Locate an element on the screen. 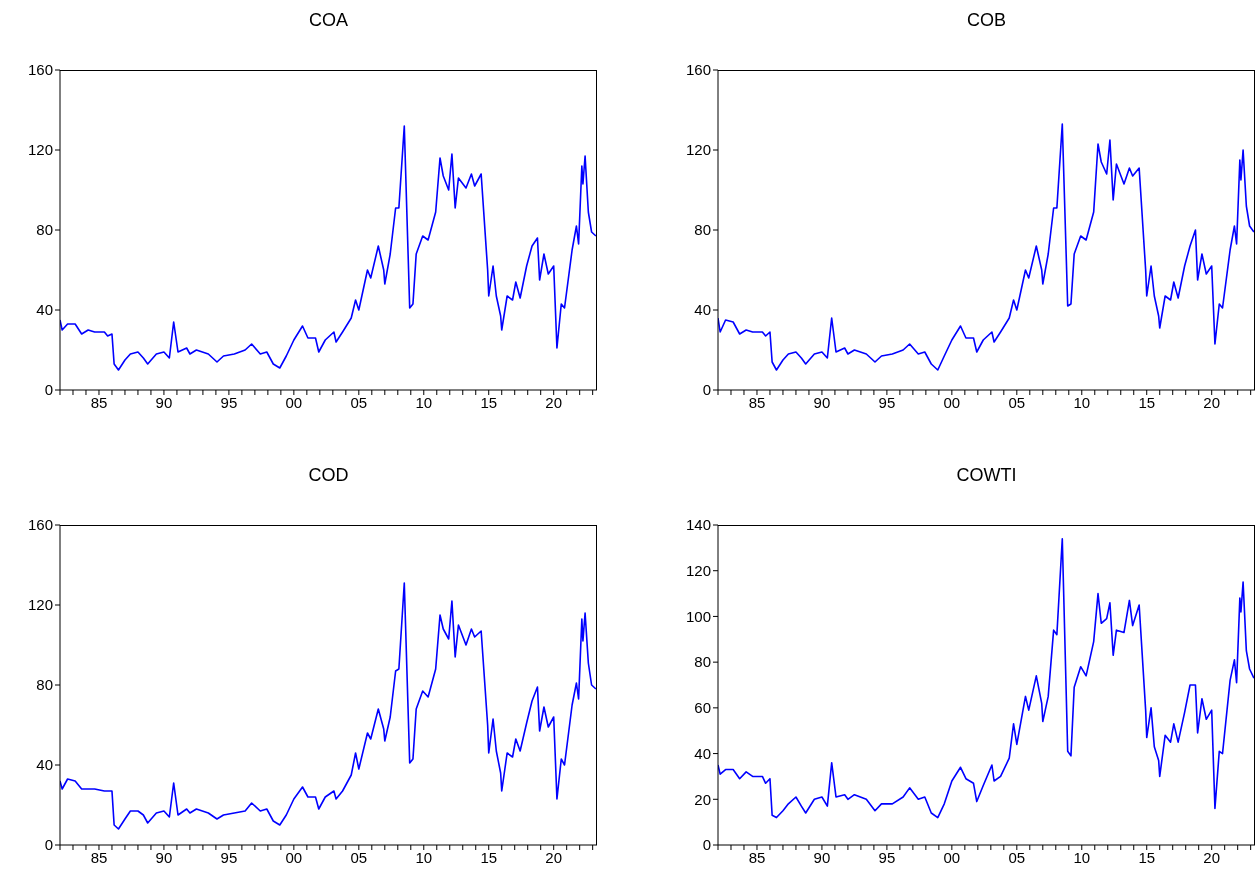 Image resolution: width=1255 pixels, height=880 pixels. chart-title: COA is located at coordinates (328, 20).